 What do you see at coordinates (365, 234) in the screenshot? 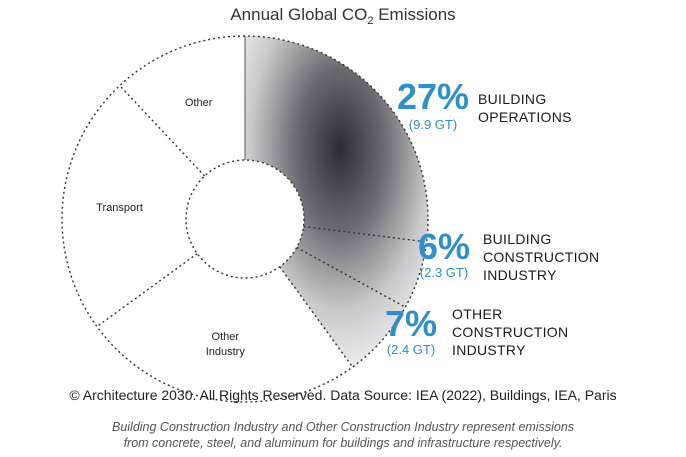
I see `divider-building-construction-industry` at bounding box center [365, 234].